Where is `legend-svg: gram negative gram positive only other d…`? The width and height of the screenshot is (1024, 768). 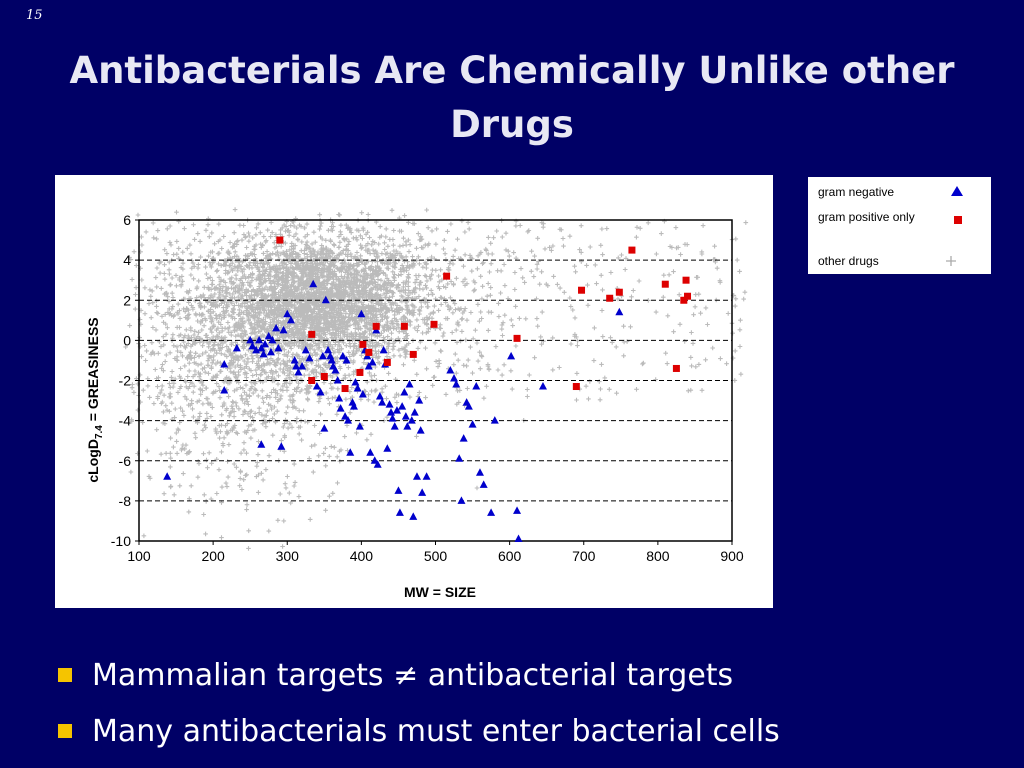 legend-svg: gram negative gram positive only other d… is located at coordinates (890, 226).